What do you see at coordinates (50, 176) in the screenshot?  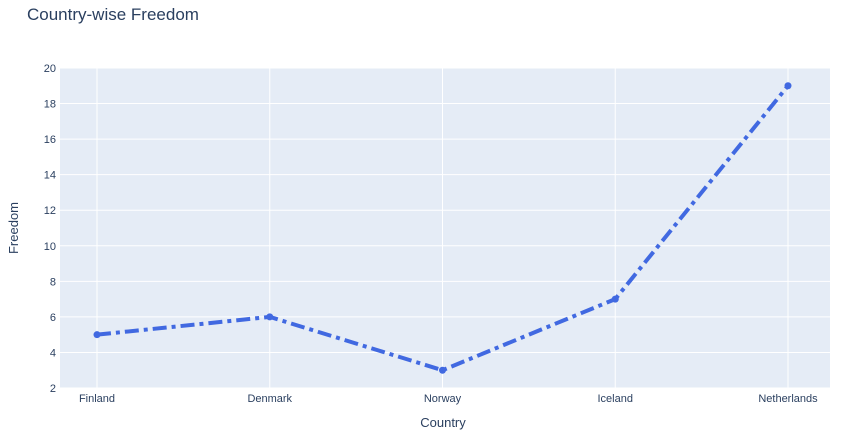 I see `y-tick-label: 14` at bounding box center [50, 176].